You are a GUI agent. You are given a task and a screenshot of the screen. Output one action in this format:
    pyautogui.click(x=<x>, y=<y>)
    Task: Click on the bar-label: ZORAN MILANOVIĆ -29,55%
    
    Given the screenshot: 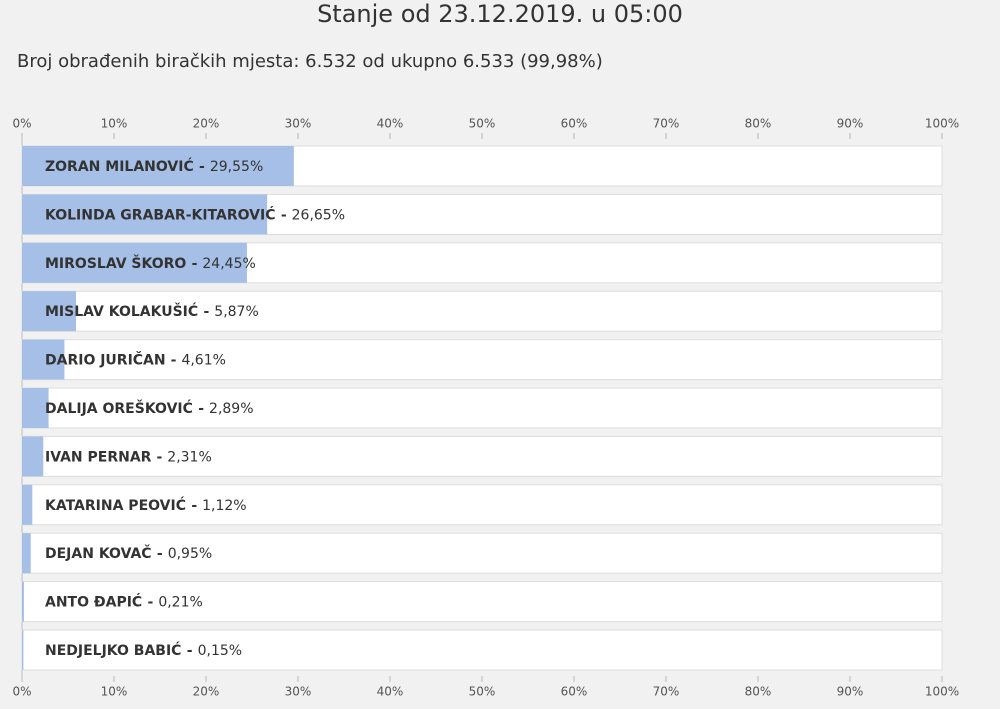 What is the action you would take?
    pyautogui.click(x=154, y=166)
    